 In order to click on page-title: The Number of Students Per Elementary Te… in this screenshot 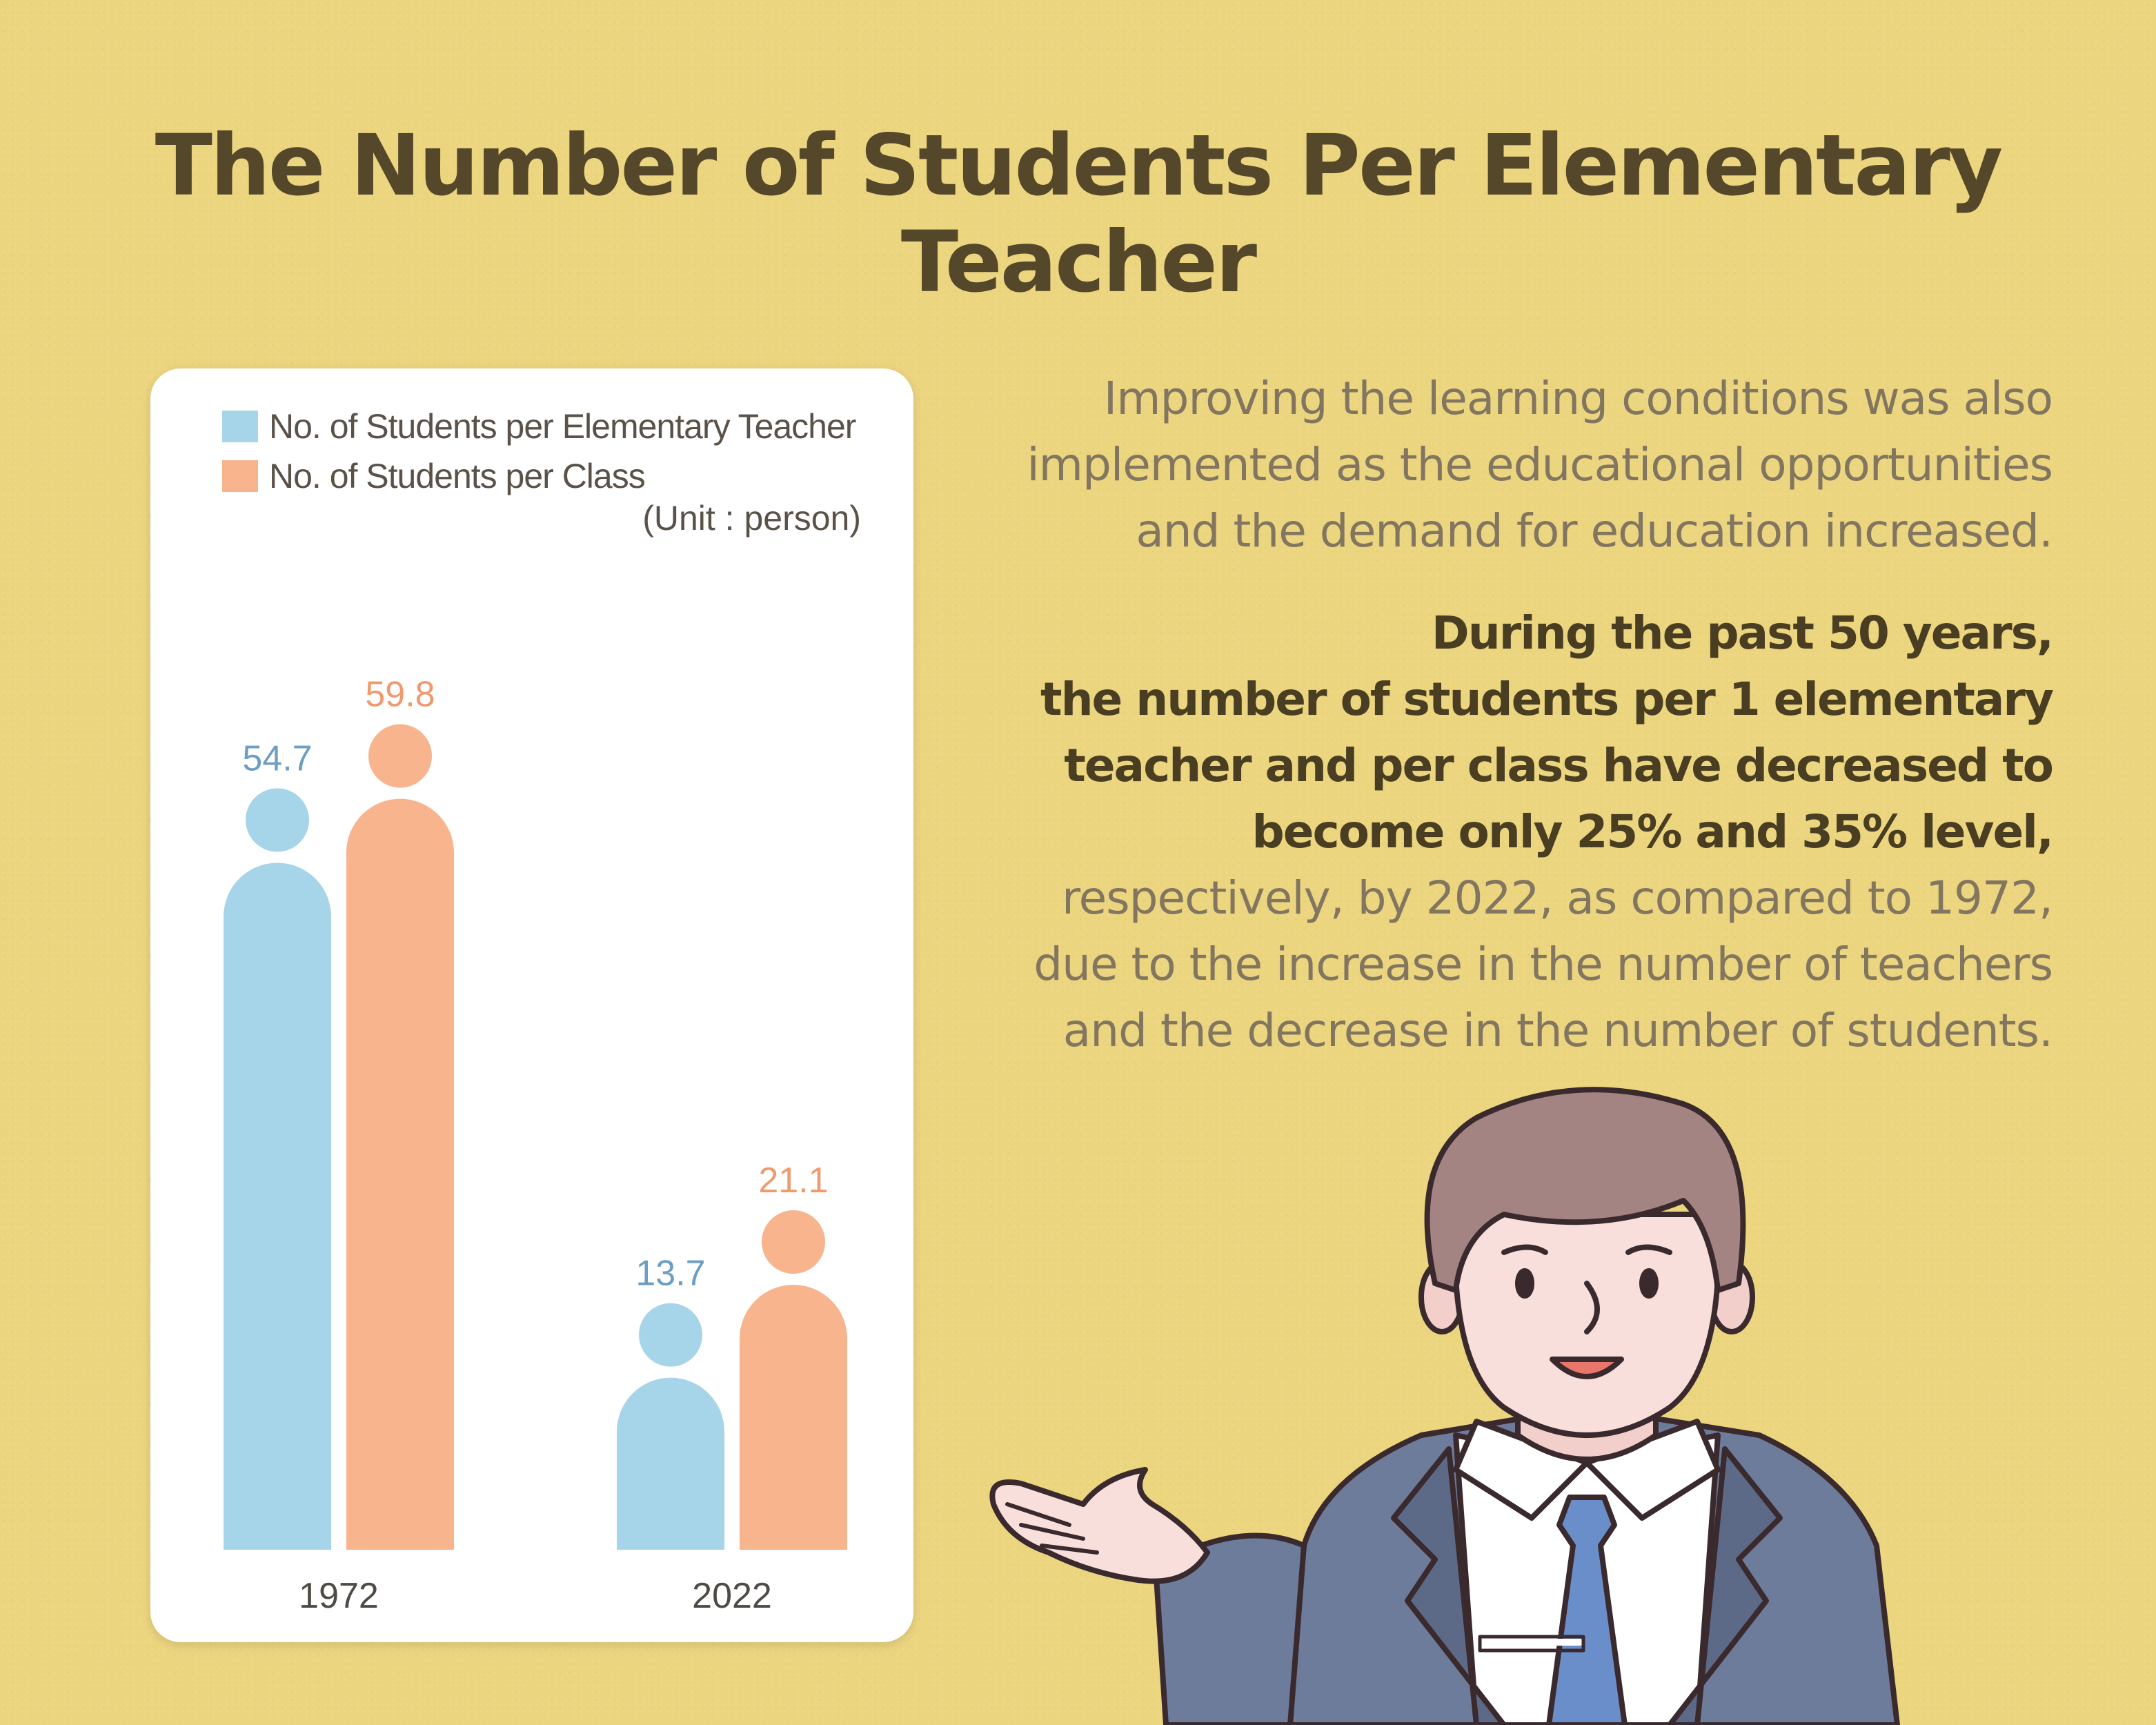, I will do `click(1079, 214)`.